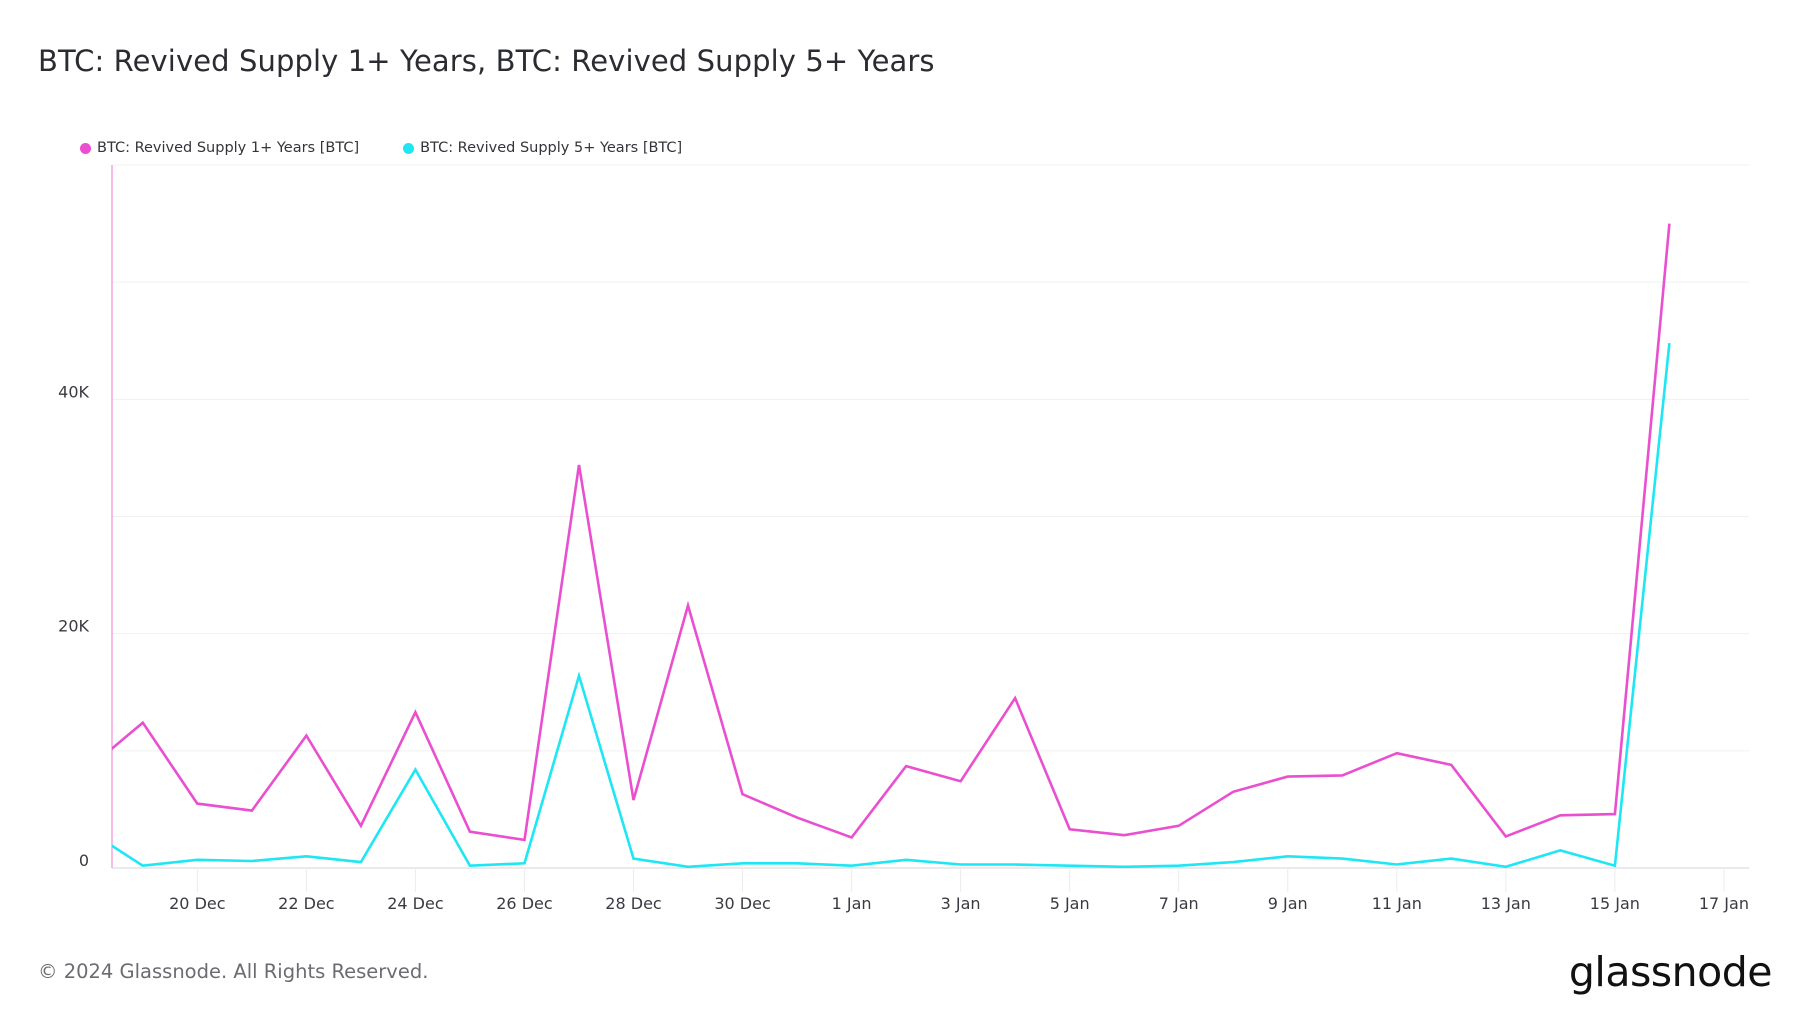  I want to click on legend-item-revived-5y: BTC: Revived Supply 5+ Years [BTC], so click(542, 148).